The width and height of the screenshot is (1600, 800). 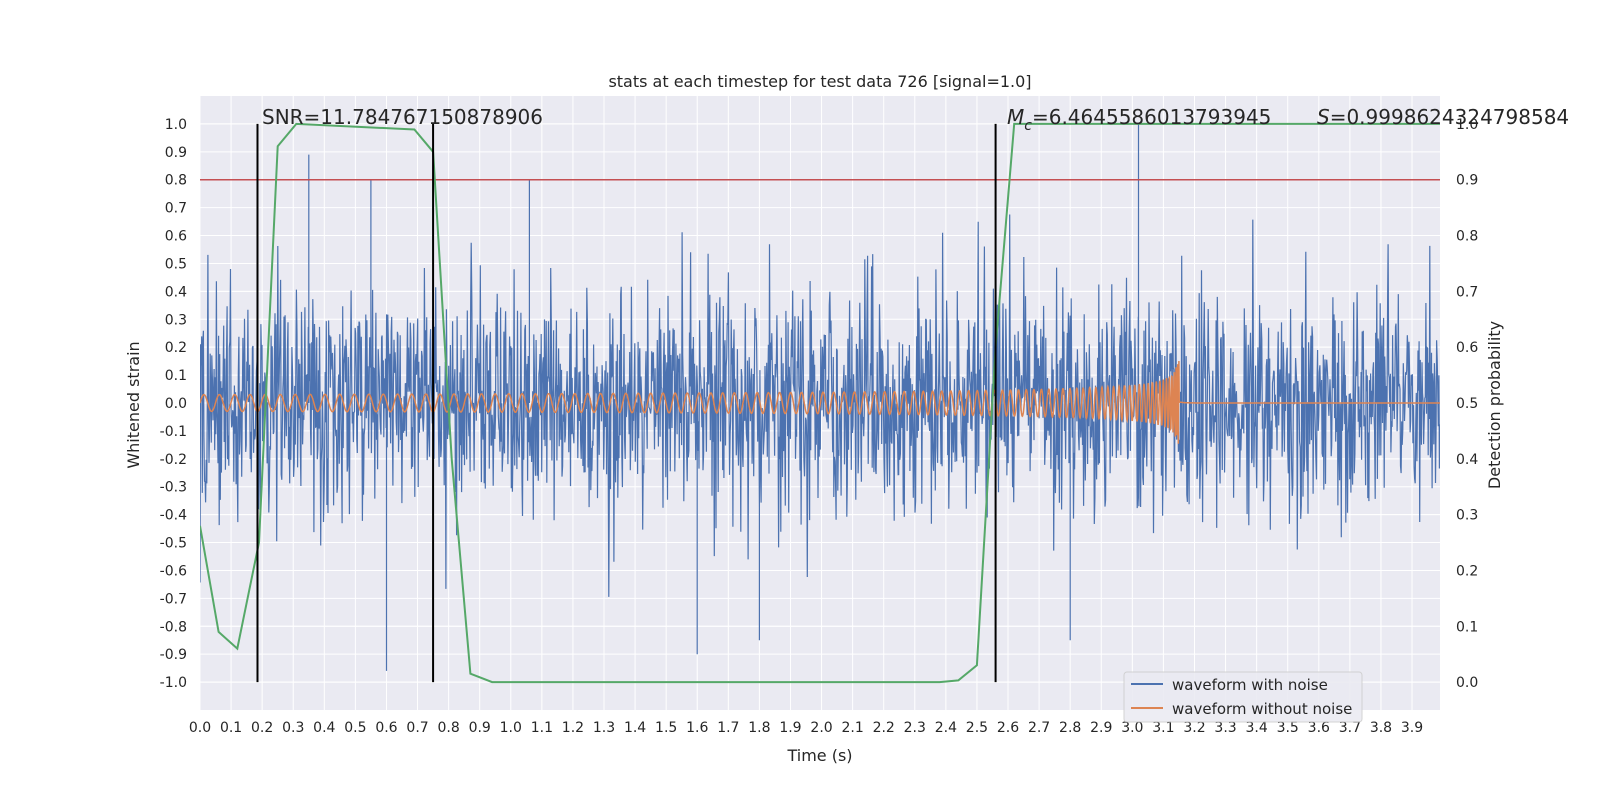 I want to click on x-tick-label: 3.7, so click(x=1350, y=728).